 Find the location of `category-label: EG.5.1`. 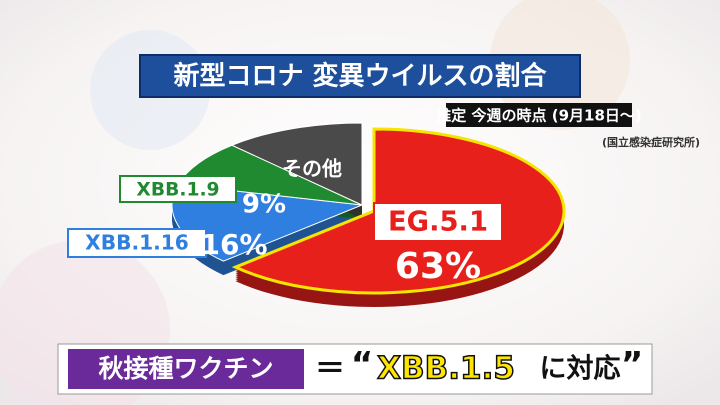

category-label: EG.5.1 is located at coordinates (438, 222).